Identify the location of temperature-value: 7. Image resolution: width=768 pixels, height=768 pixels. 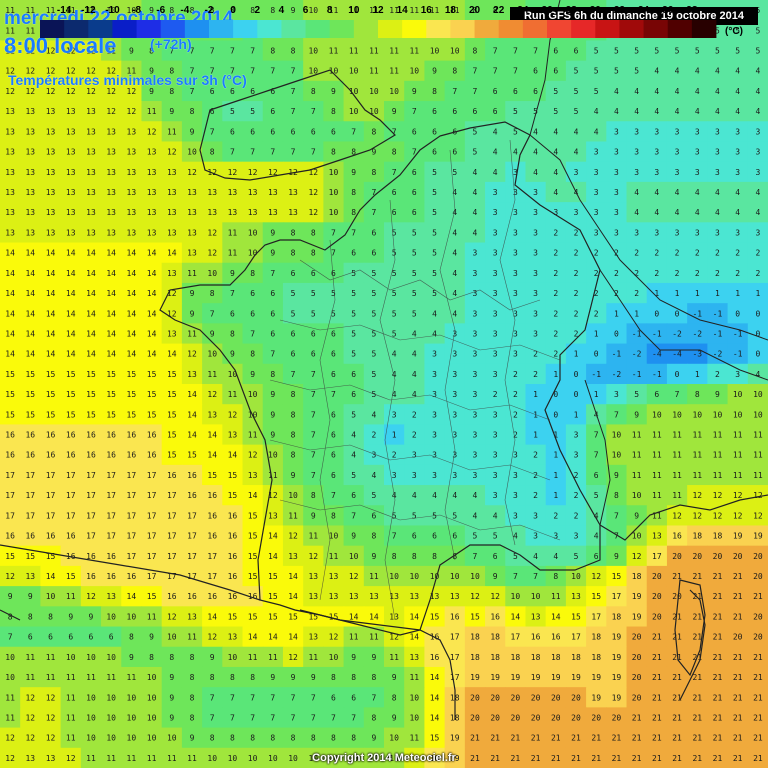
(394, 131).